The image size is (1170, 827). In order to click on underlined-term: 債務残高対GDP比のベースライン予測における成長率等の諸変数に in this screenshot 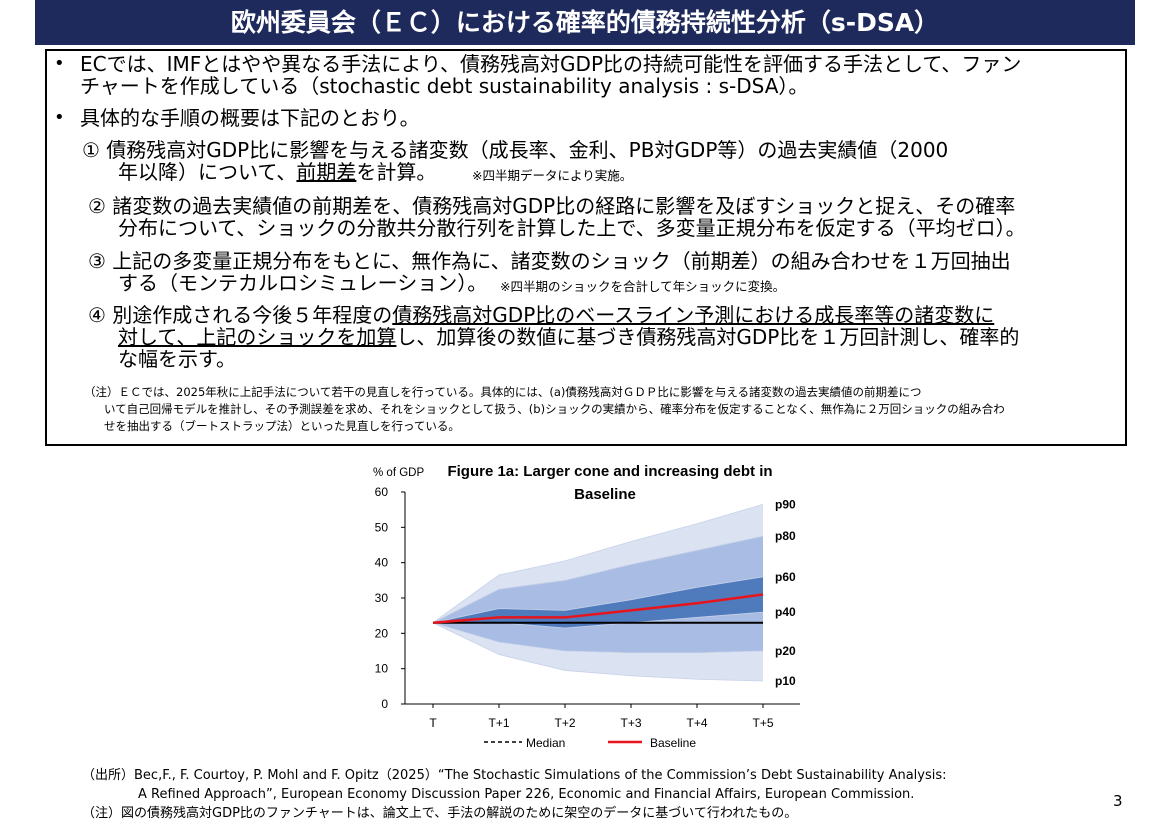, I will do `click(693, 315)`.